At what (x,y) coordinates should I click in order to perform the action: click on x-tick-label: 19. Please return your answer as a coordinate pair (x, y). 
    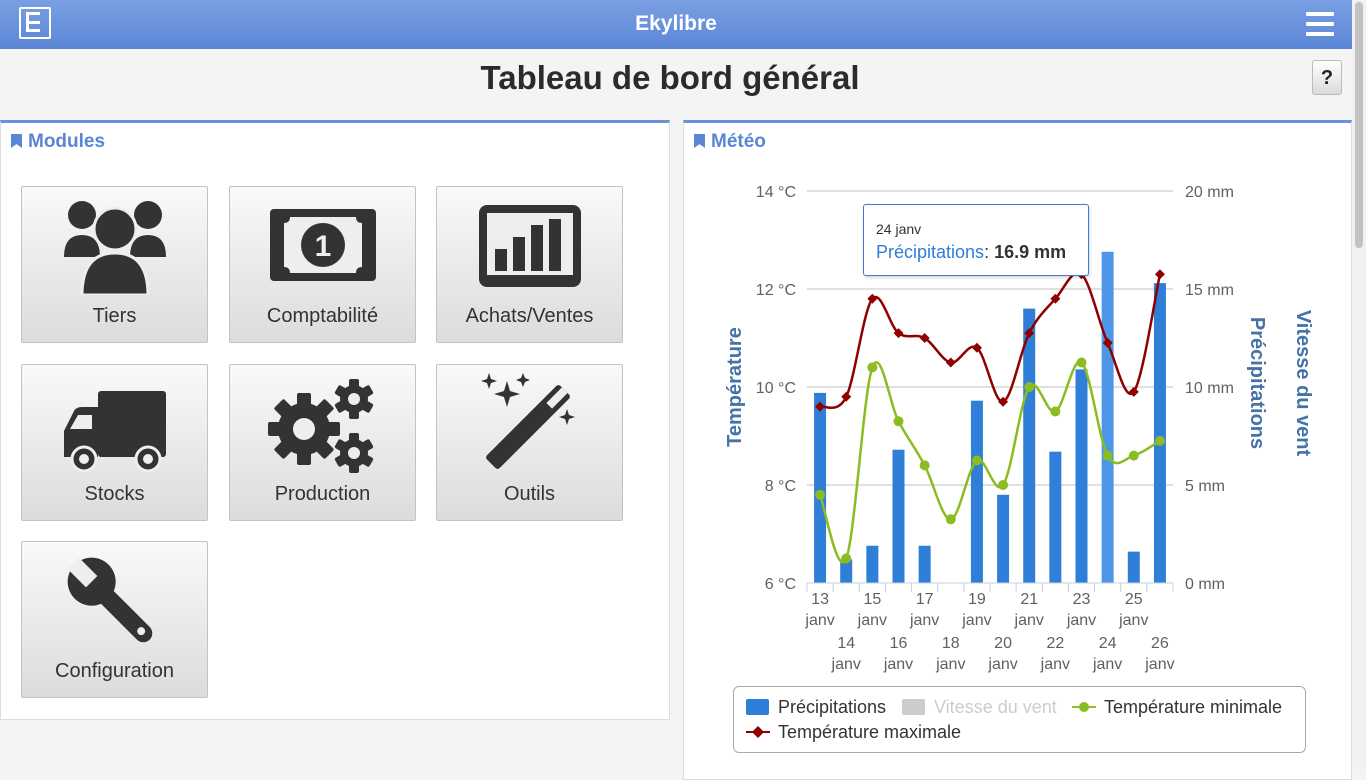
    Looking at the image, I should click on (977, 599).